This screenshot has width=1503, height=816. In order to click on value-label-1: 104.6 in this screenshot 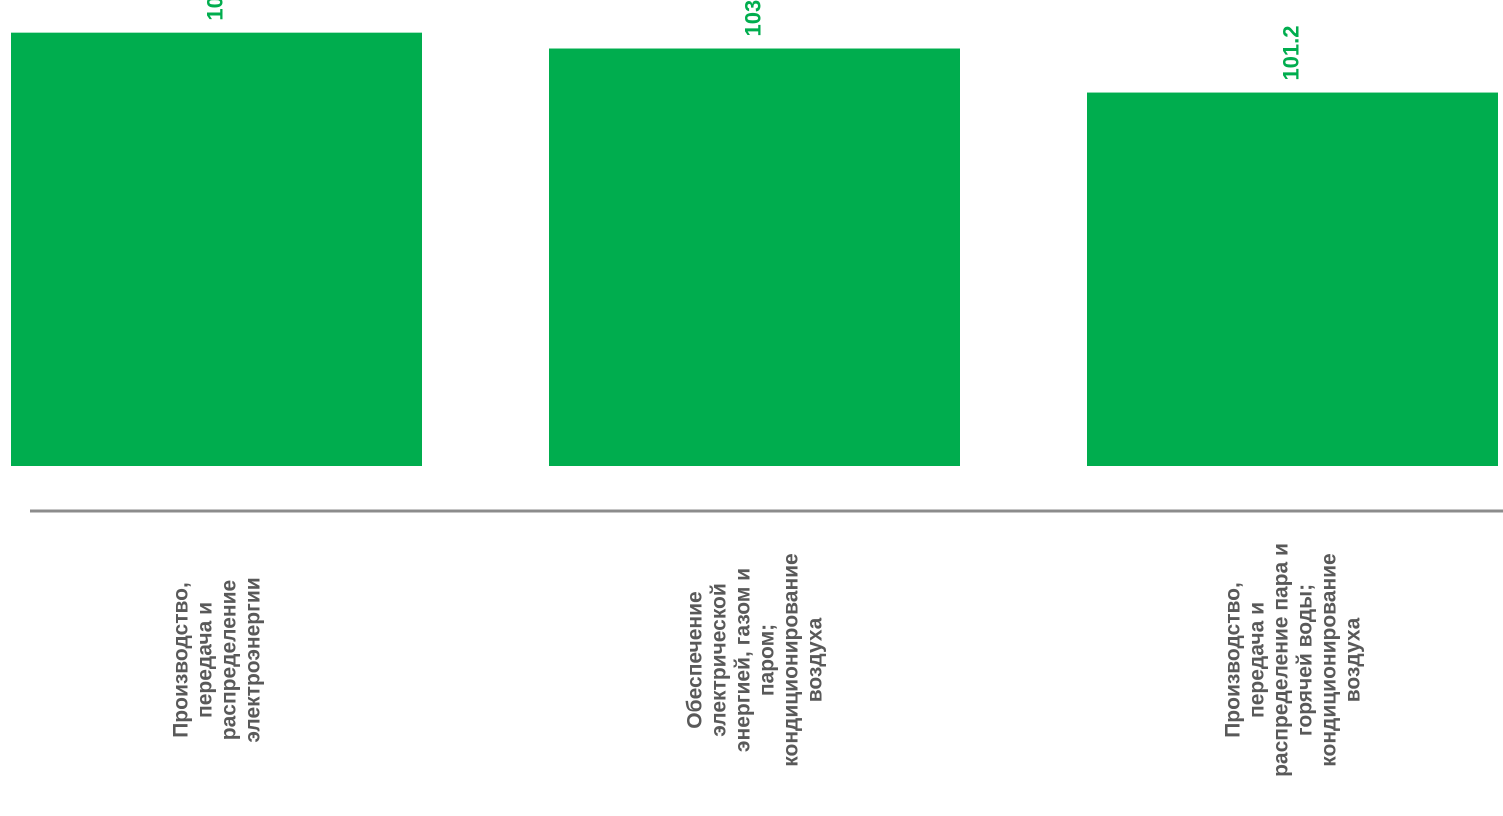, I will do `click(214, 10)`.